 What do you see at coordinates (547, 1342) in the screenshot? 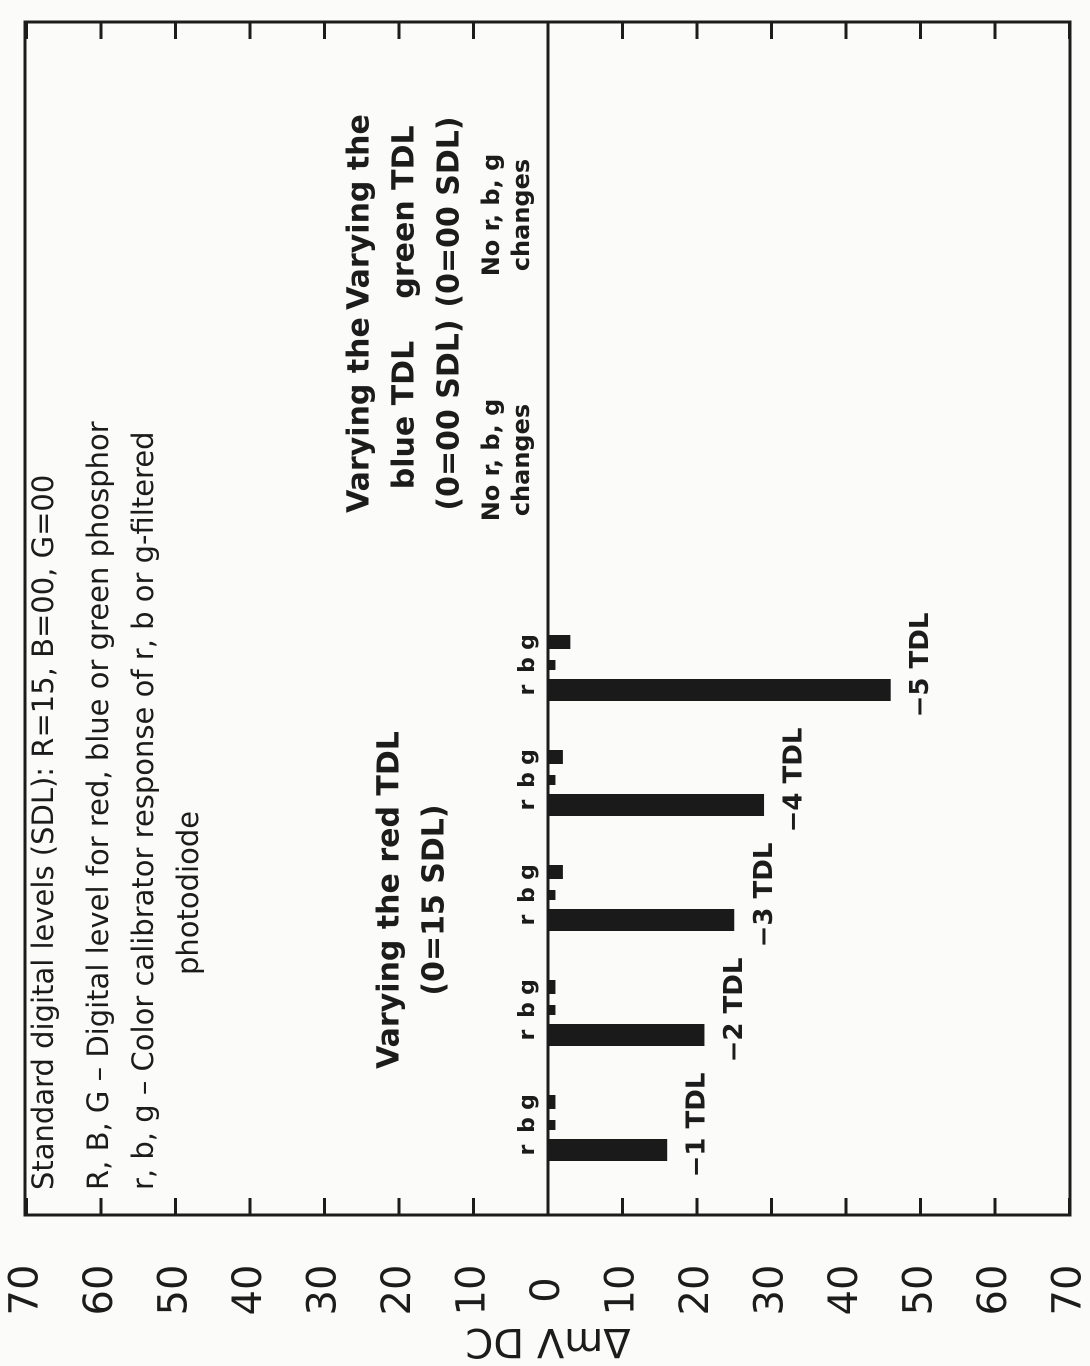
I see `axis-label: ΔmV DC` at bounding box center [547, 1342].